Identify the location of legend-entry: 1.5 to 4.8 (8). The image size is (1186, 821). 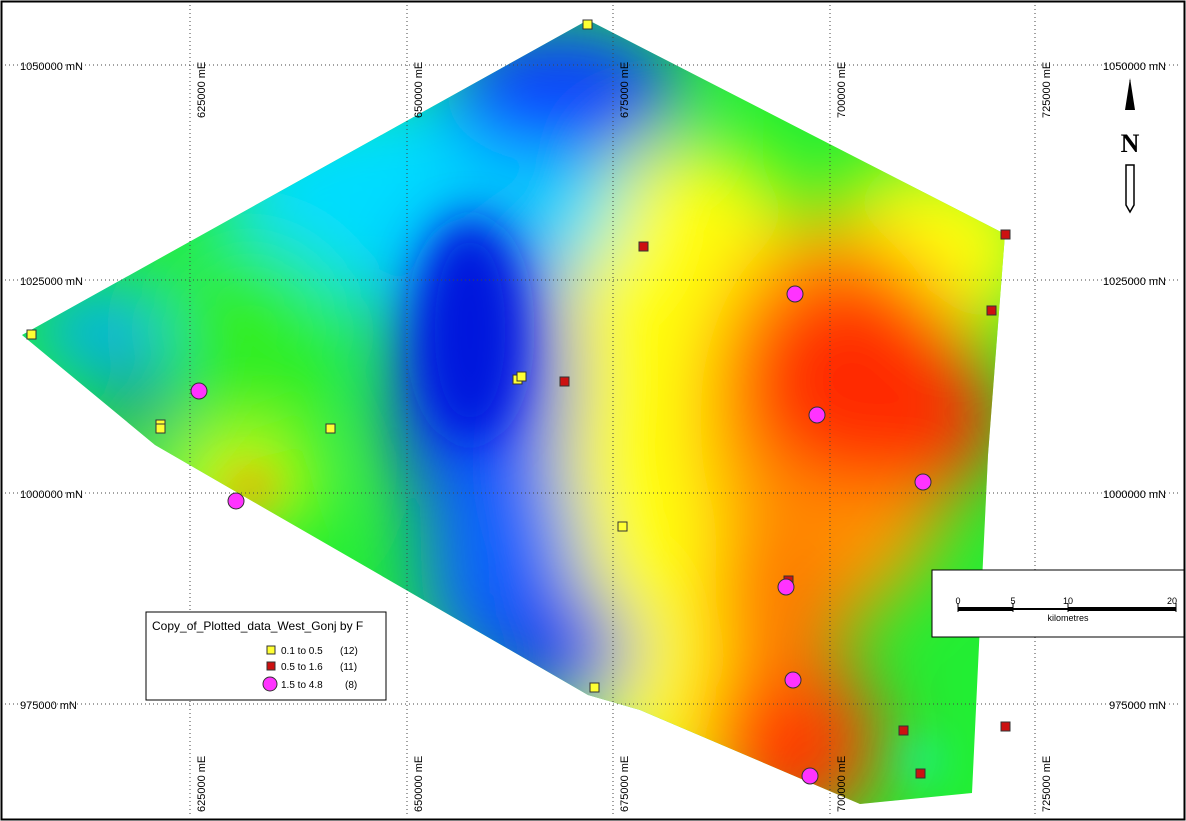
(309, 684).